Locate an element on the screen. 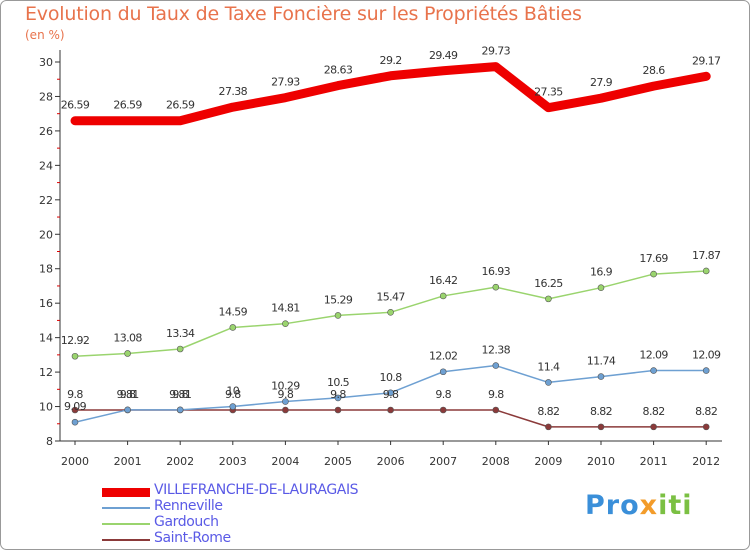 This screenshot has width=750, height=550. logo-part-3: iti is located at coordinates (675, 505).